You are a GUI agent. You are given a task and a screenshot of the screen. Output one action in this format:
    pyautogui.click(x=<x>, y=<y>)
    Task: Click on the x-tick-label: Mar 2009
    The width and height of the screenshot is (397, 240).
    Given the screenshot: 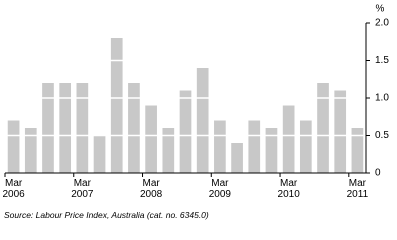 What is the action you would take?
    pyautogui.click(x=219, y=189)
    